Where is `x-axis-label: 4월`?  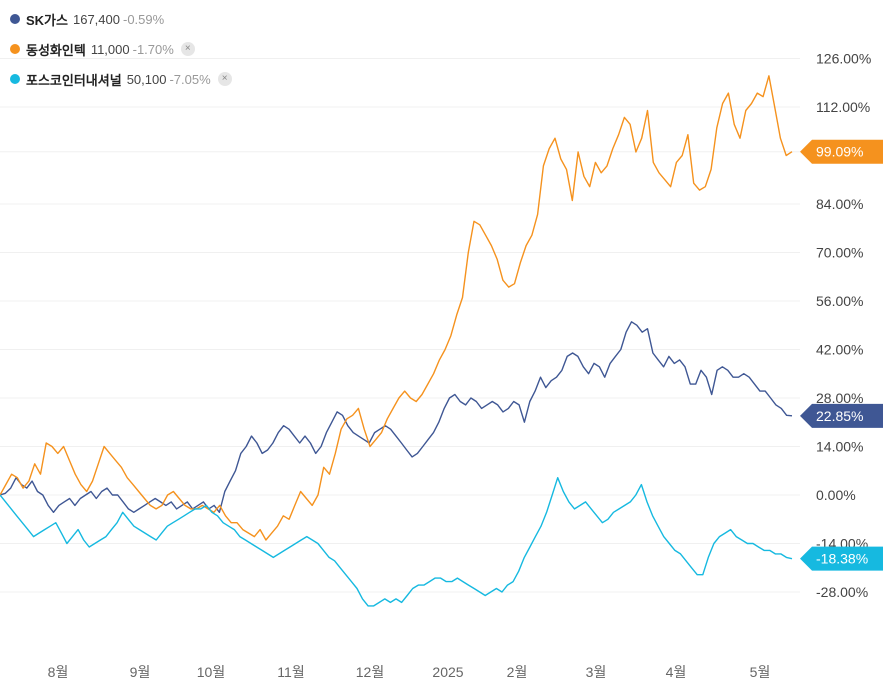
x-axis-label: 4월 is located at coordinates (676, 672).